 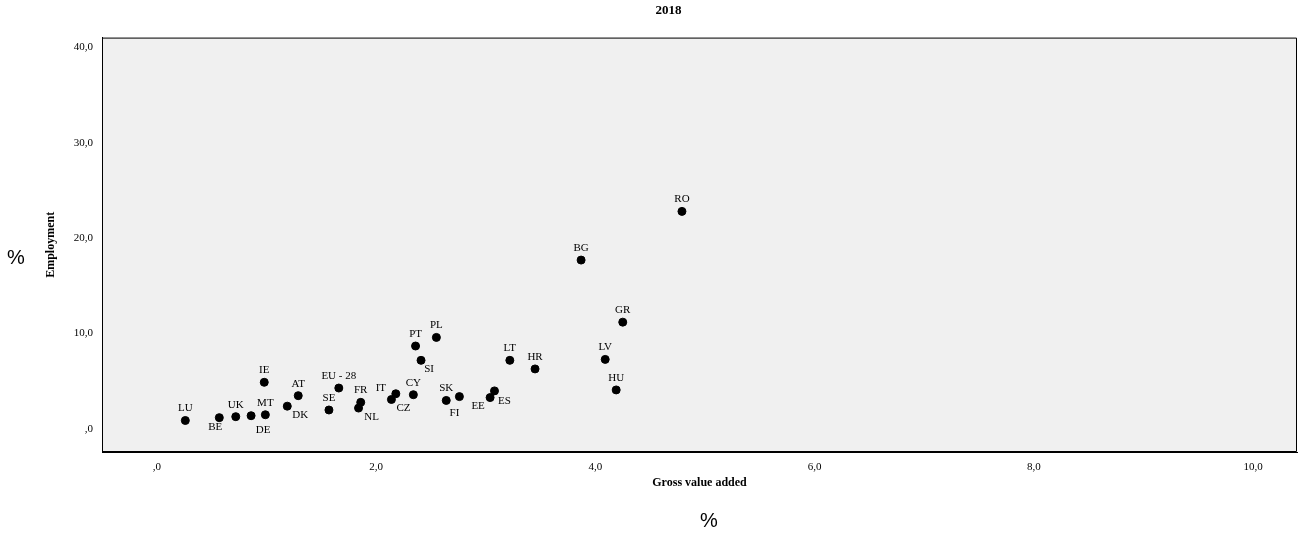 I want to click on annotation: CZ, so click(x=403, y=407).